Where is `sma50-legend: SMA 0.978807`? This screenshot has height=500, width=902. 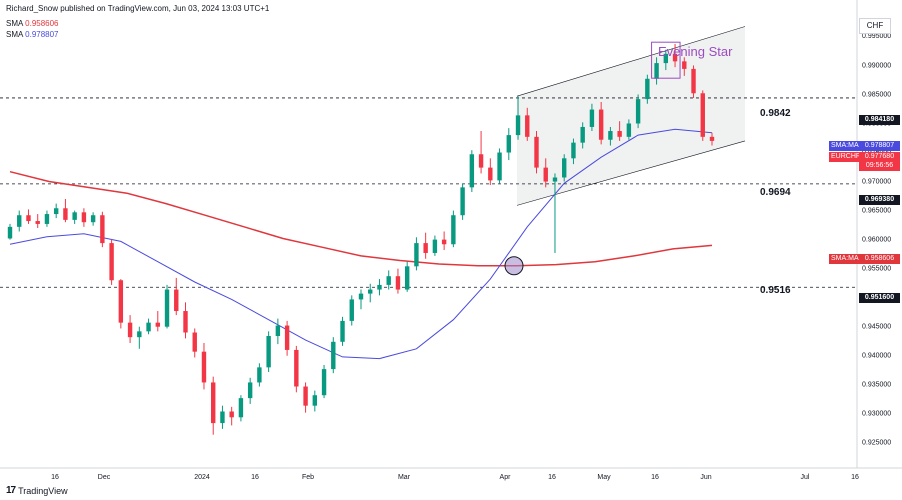
sma50-legend: SMA 0.978807 is located at coordinates (32, 34).